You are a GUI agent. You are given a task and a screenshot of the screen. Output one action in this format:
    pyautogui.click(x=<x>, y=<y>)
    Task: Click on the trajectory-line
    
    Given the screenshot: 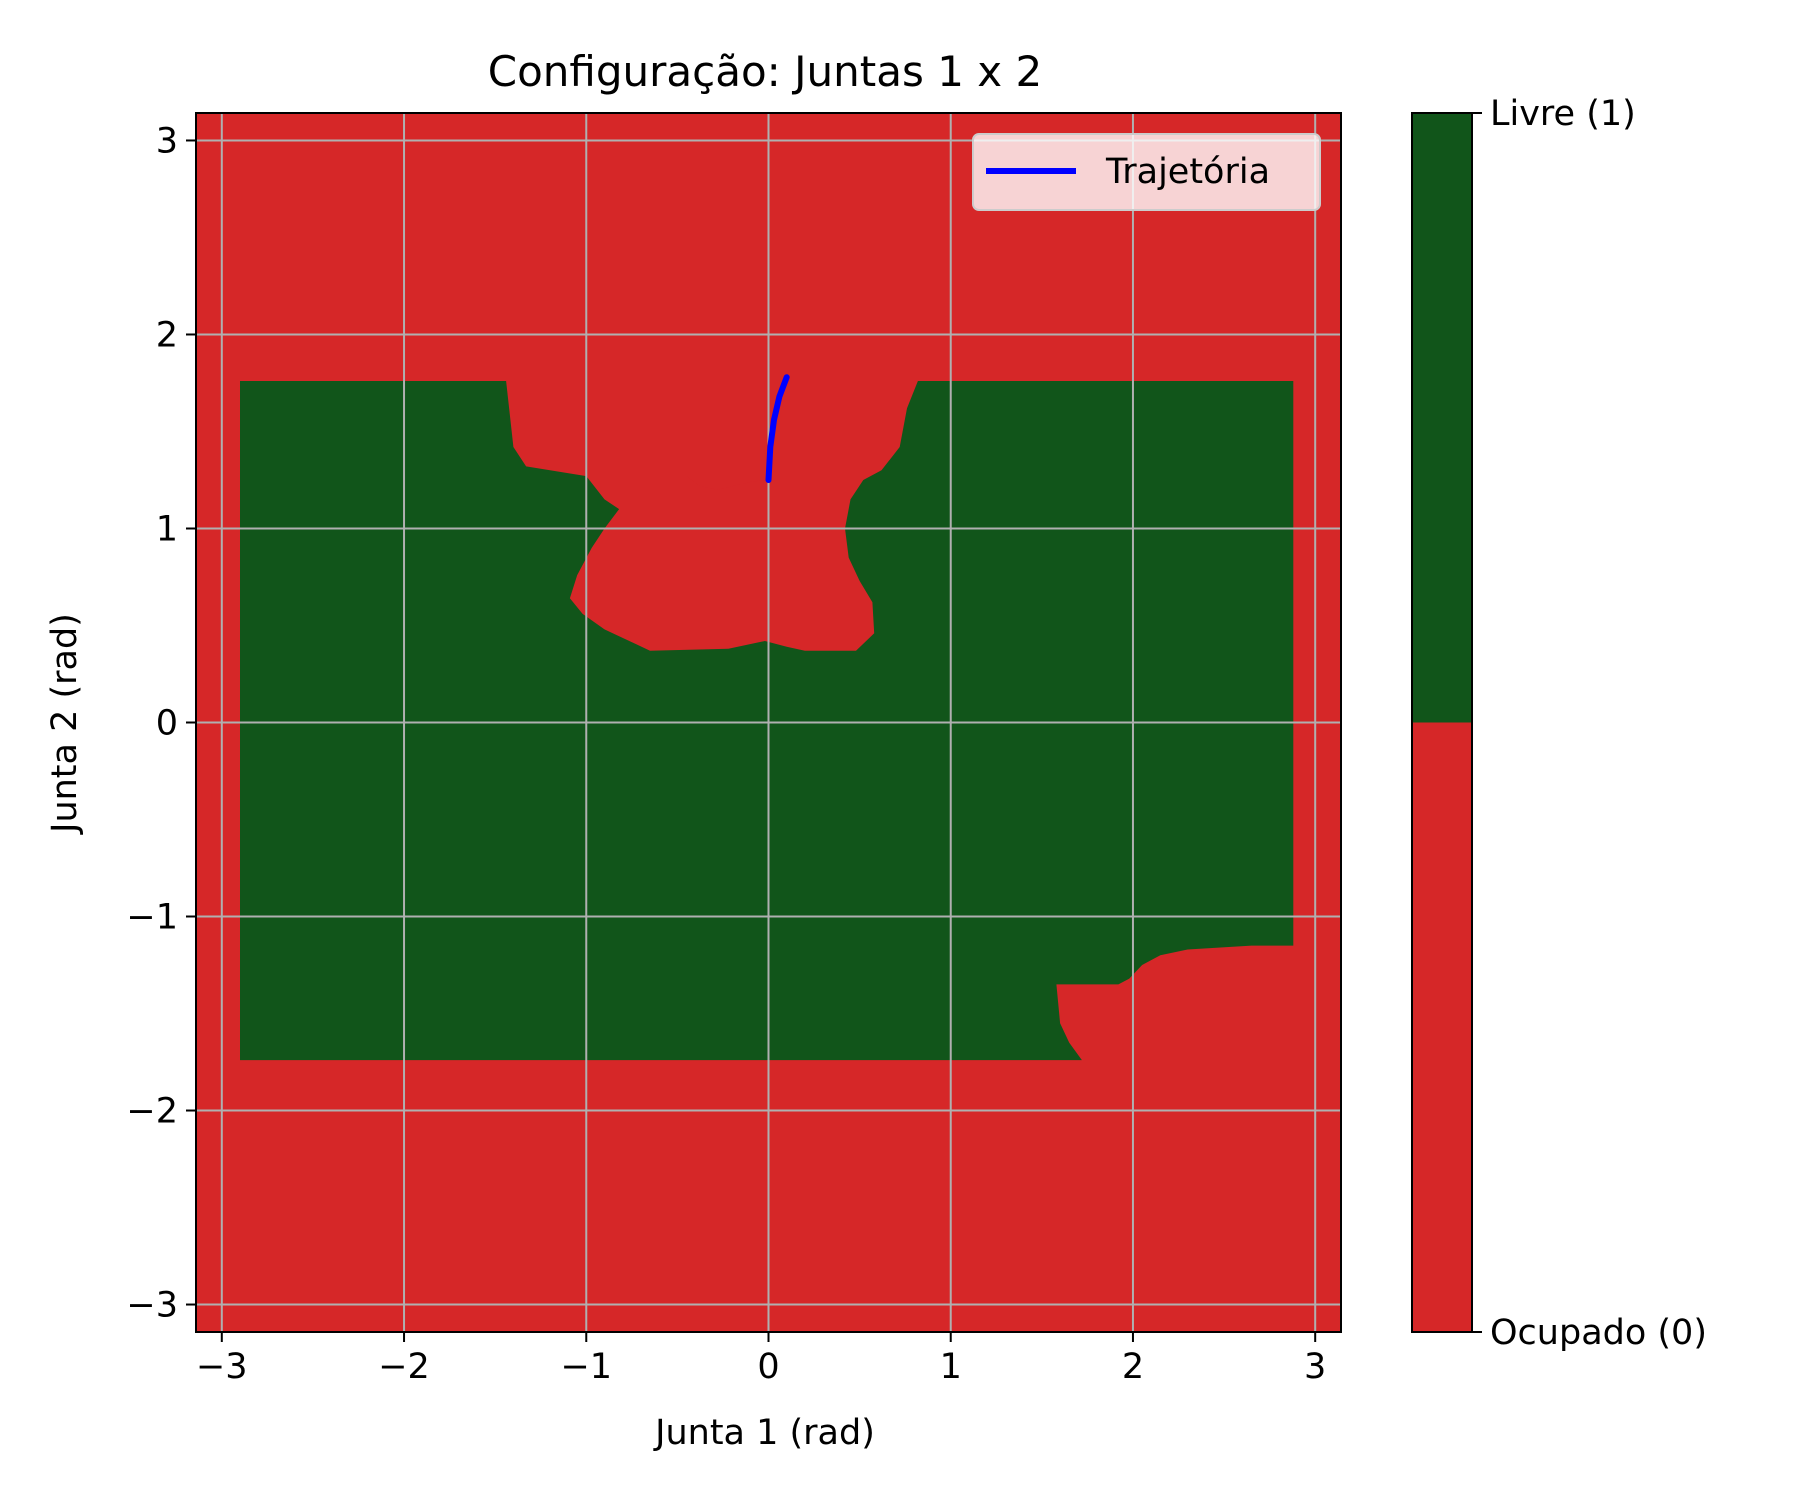 What is the action you would take?
    pyautogui.click(x=777, y=428)
    